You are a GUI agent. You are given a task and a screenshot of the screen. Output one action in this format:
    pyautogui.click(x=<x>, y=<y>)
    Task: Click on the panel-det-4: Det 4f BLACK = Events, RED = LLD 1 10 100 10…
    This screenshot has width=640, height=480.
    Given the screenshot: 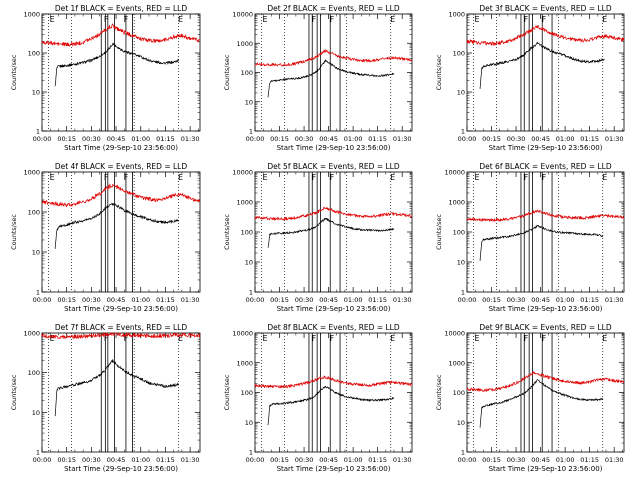 What is the action you would take?
    pyautogui.click(x=105, y=237)
    